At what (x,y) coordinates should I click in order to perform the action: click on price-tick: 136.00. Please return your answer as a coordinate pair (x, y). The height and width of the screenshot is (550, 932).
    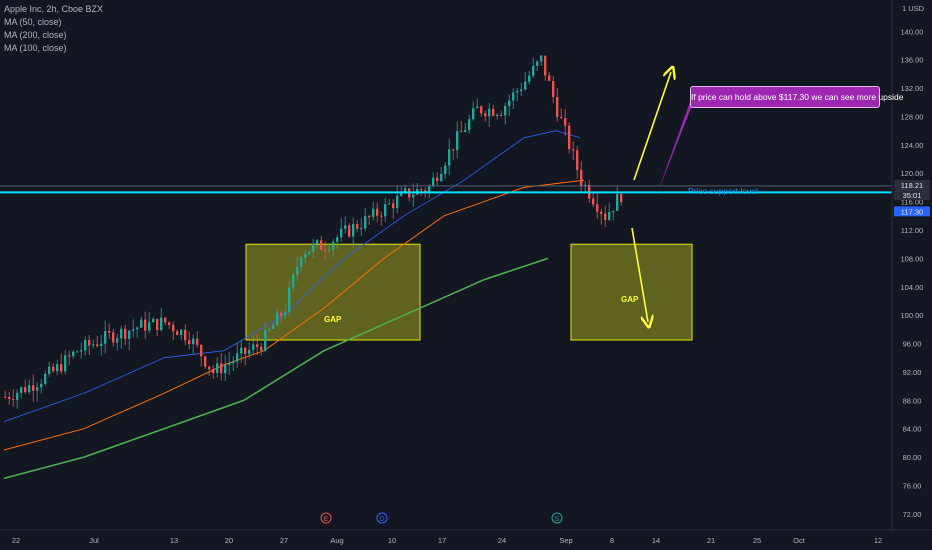
    Looking at the image, I should click on (912, 60).